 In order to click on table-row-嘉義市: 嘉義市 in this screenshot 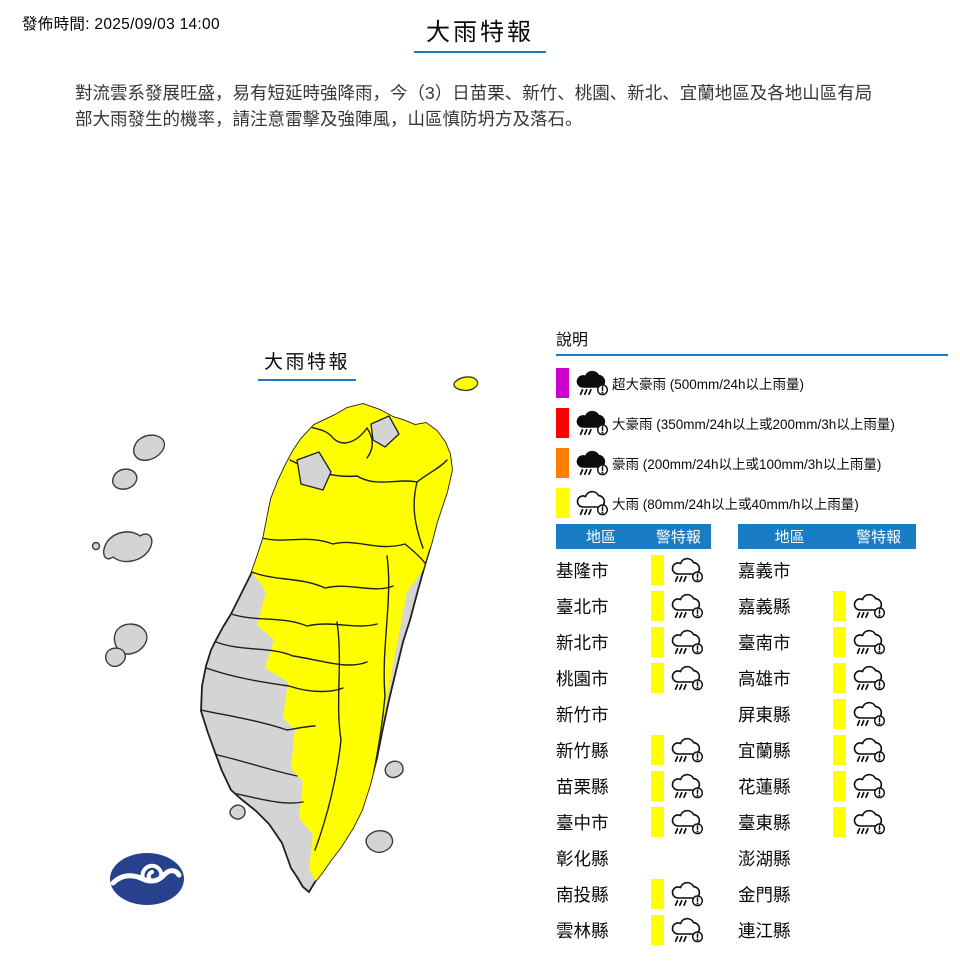, I will do `click(827, 570)`.